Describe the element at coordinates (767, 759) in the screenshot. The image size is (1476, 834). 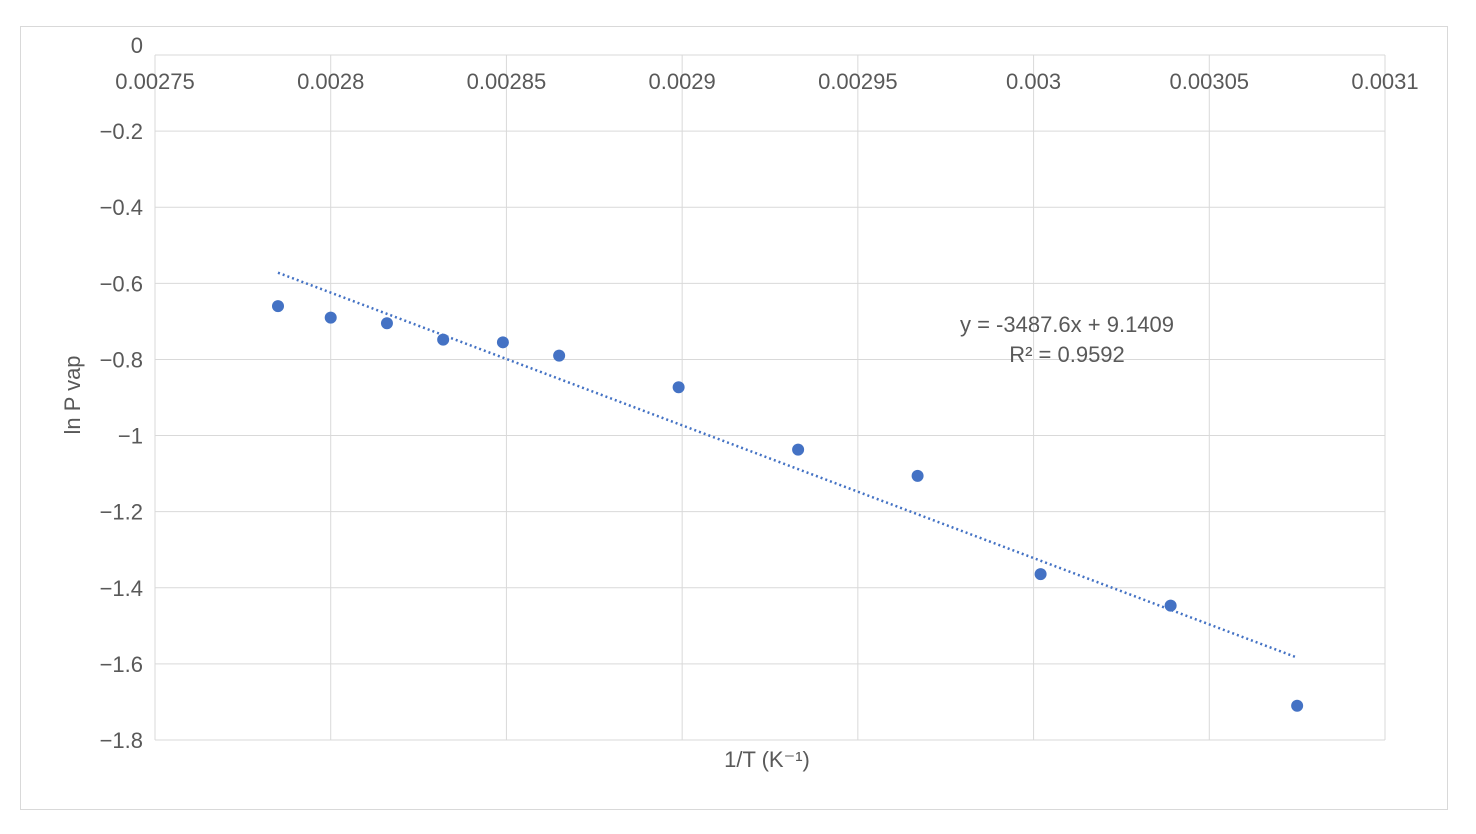
I see `x-axis-title: 1/T (K⁻¹)` at that location.